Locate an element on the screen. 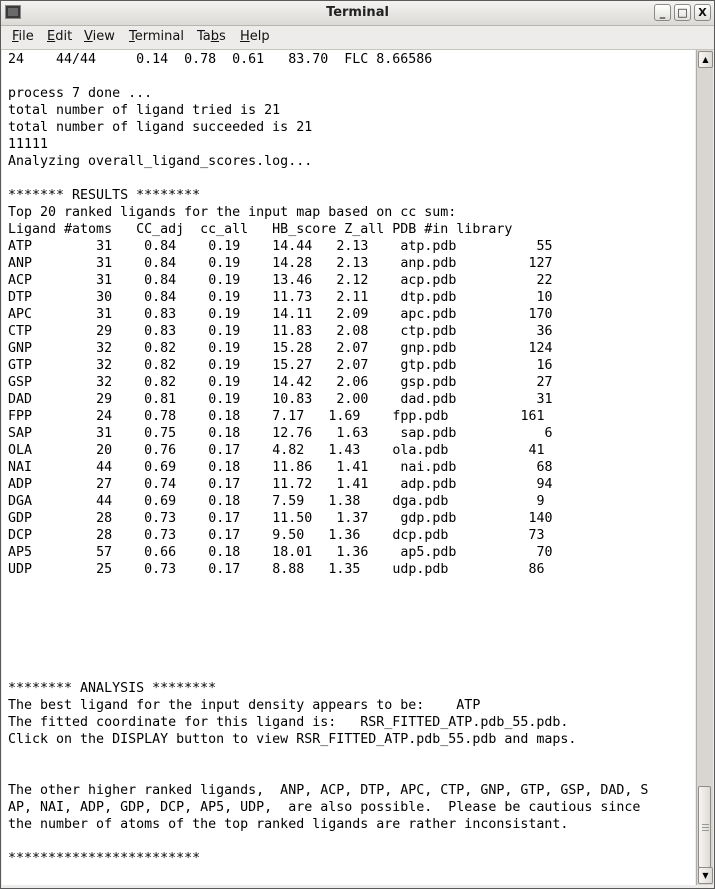 This screenshot has height=889, width=715. menu-mnemonic: b is located at coordinates (215, 36).